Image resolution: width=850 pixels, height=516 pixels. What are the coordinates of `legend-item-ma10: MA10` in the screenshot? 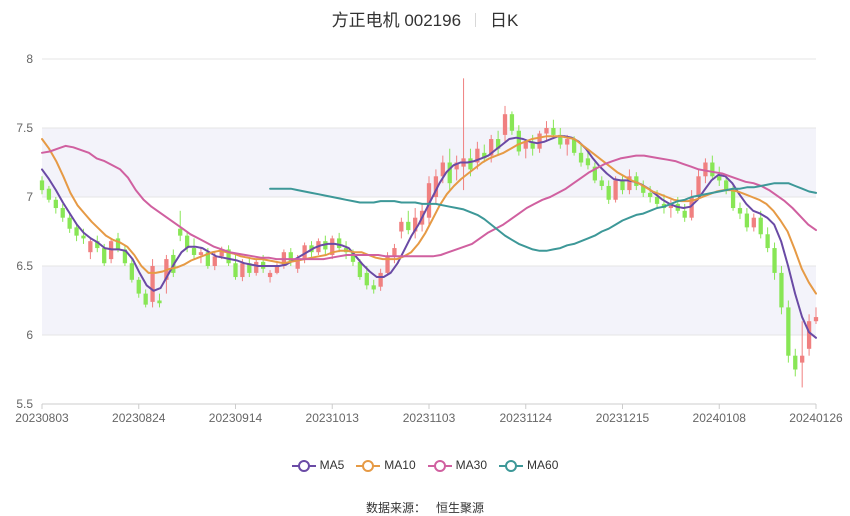 It's located at (386, 465).